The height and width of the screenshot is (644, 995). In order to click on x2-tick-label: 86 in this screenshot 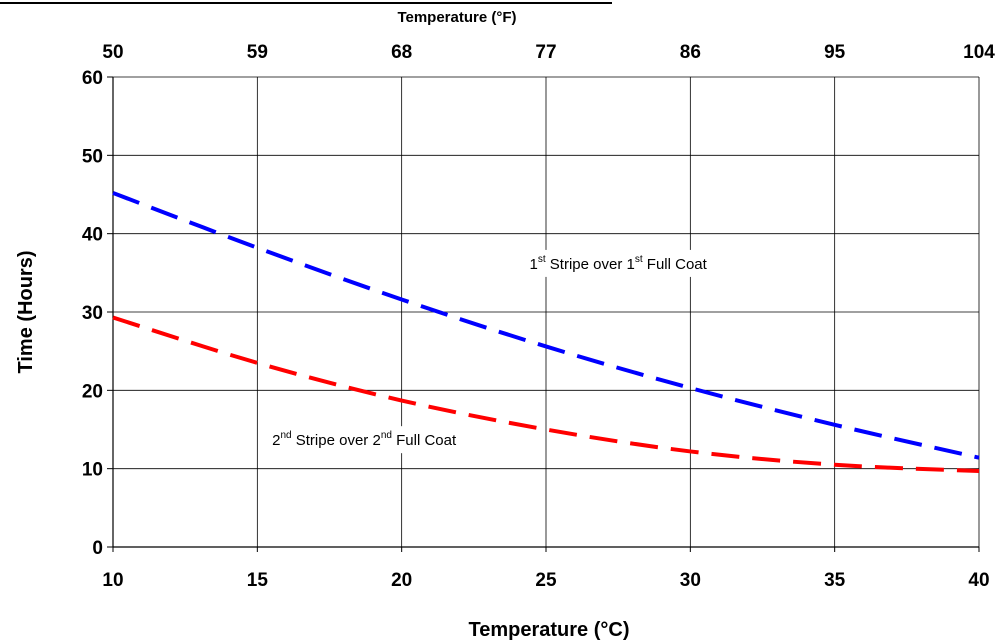, I will do `click(690, 52)`.